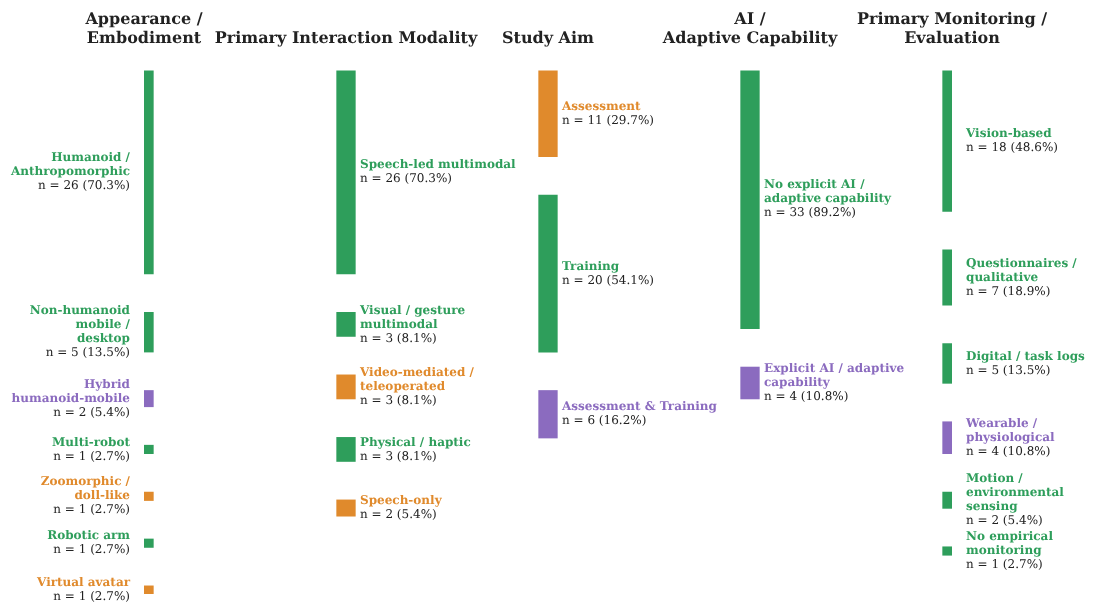 The height and width of the screenshot is (606, 1100). Describe the element at coordinates (548, 36) in the screenshot. I see `category-label: Study Aim` at that location.